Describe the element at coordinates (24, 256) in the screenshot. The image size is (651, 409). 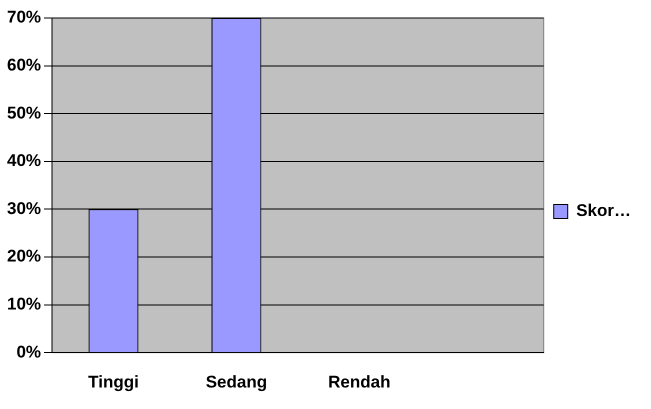
I see `y-tick-label: 20%` at that location.